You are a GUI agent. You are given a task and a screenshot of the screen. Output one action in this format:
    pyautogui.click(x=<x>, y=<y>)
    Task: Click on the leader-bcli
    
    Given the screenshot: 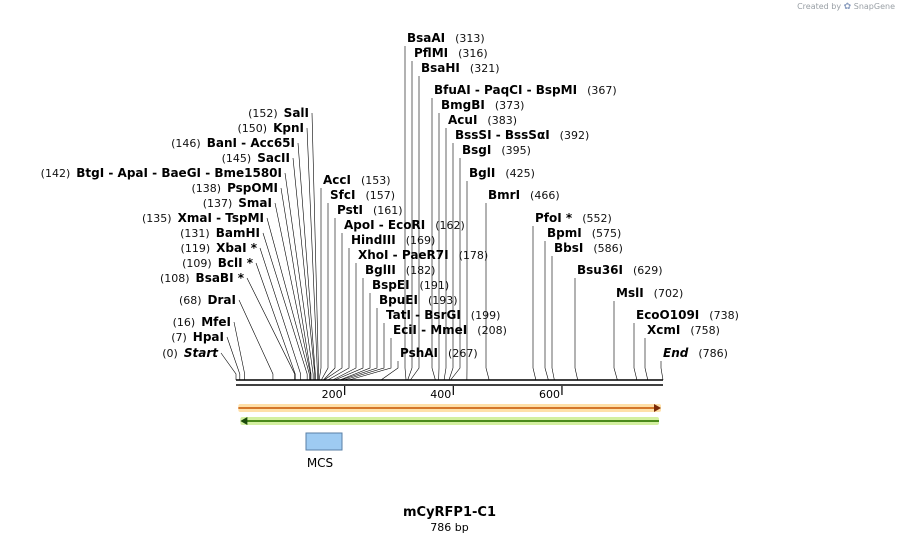 What is the action you would take?
    pyautogui.click(x=275, y=321)
    